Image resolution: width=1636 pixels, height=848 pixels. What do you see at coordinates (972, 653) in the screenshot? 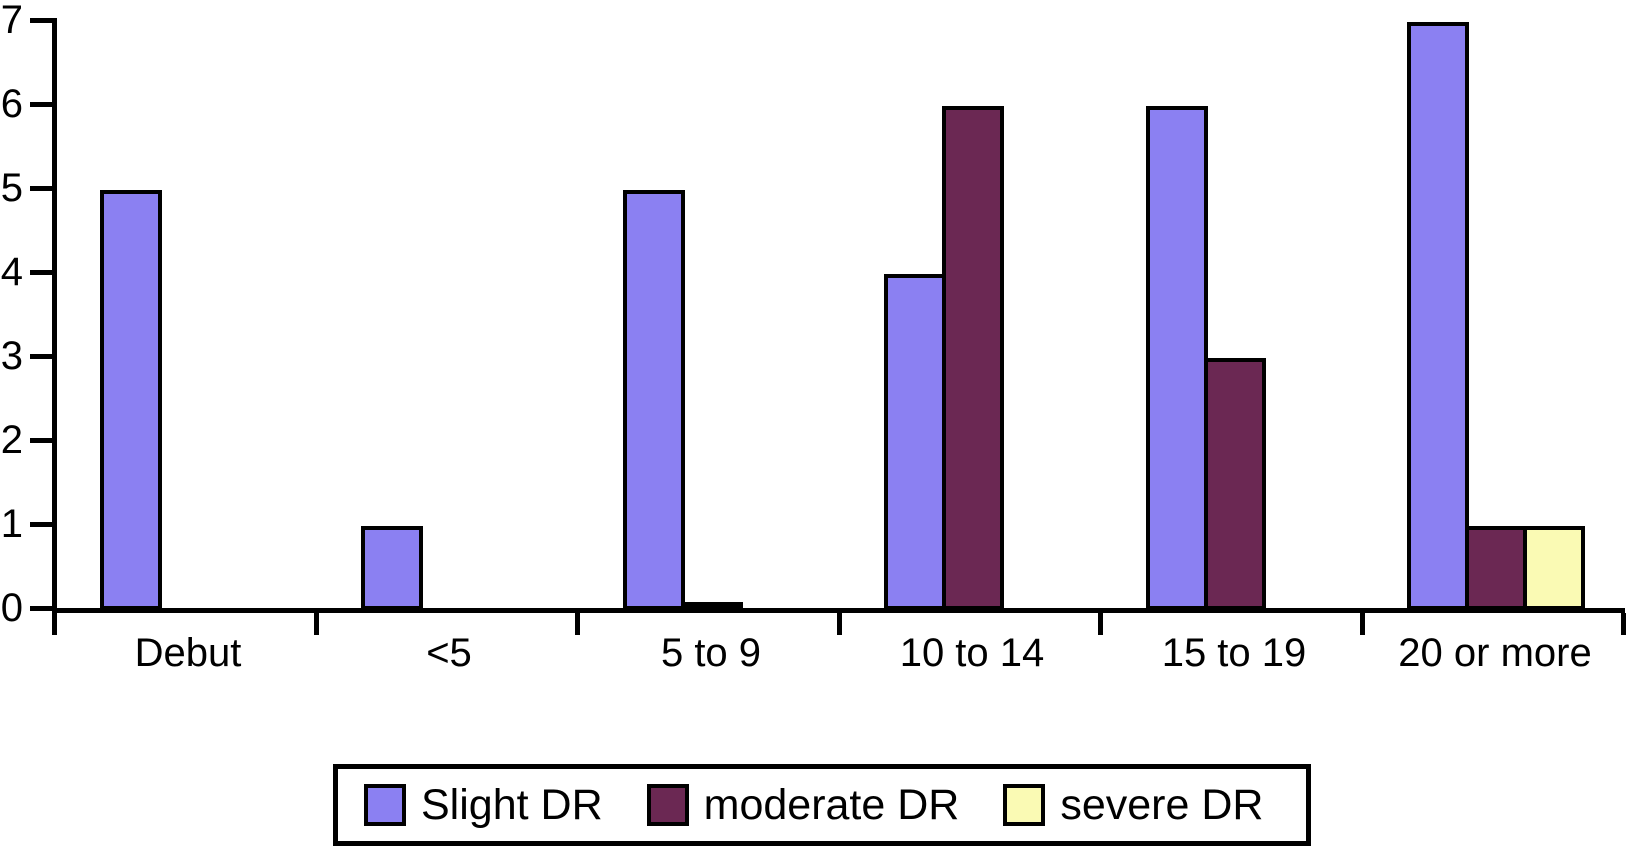
I see `x-axis-category-label: 10 to 14` at bounding box center [972, 653].